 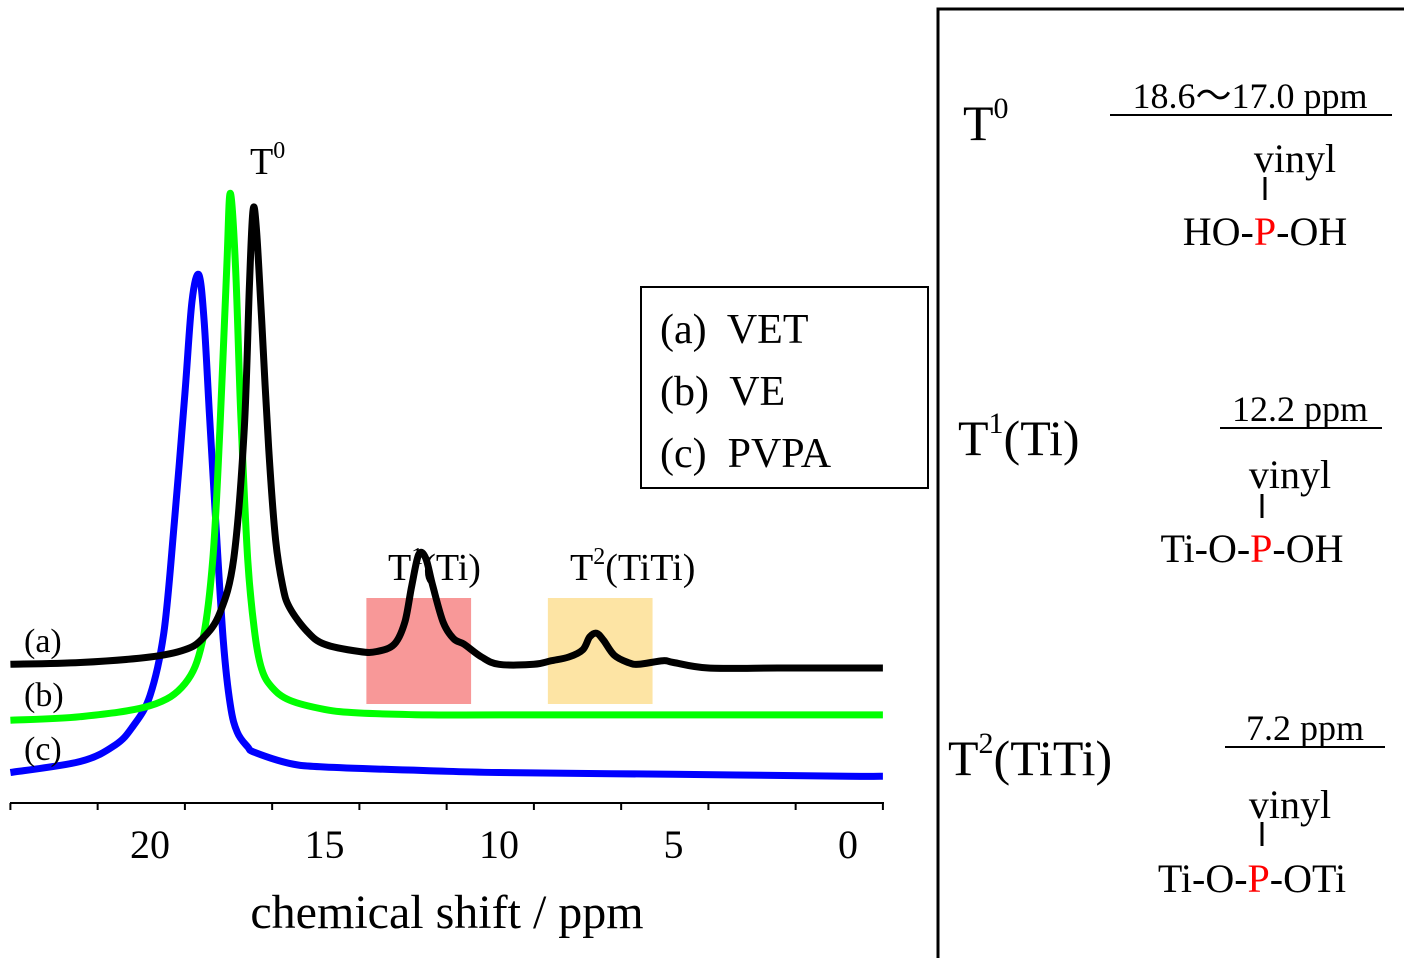 I want to click on x-tick-label: 5, so click(x=674, y=844).